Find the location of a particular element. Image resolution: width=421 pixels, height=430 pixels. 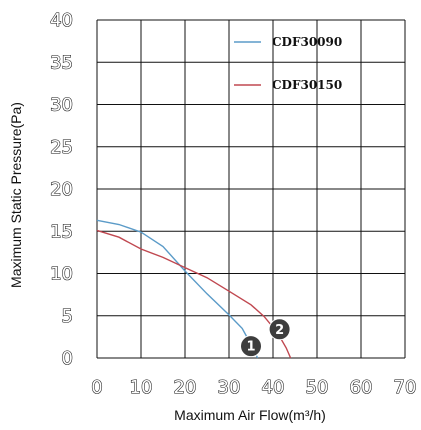

y-tick-label: 30 is located at coordinates (61, 105).